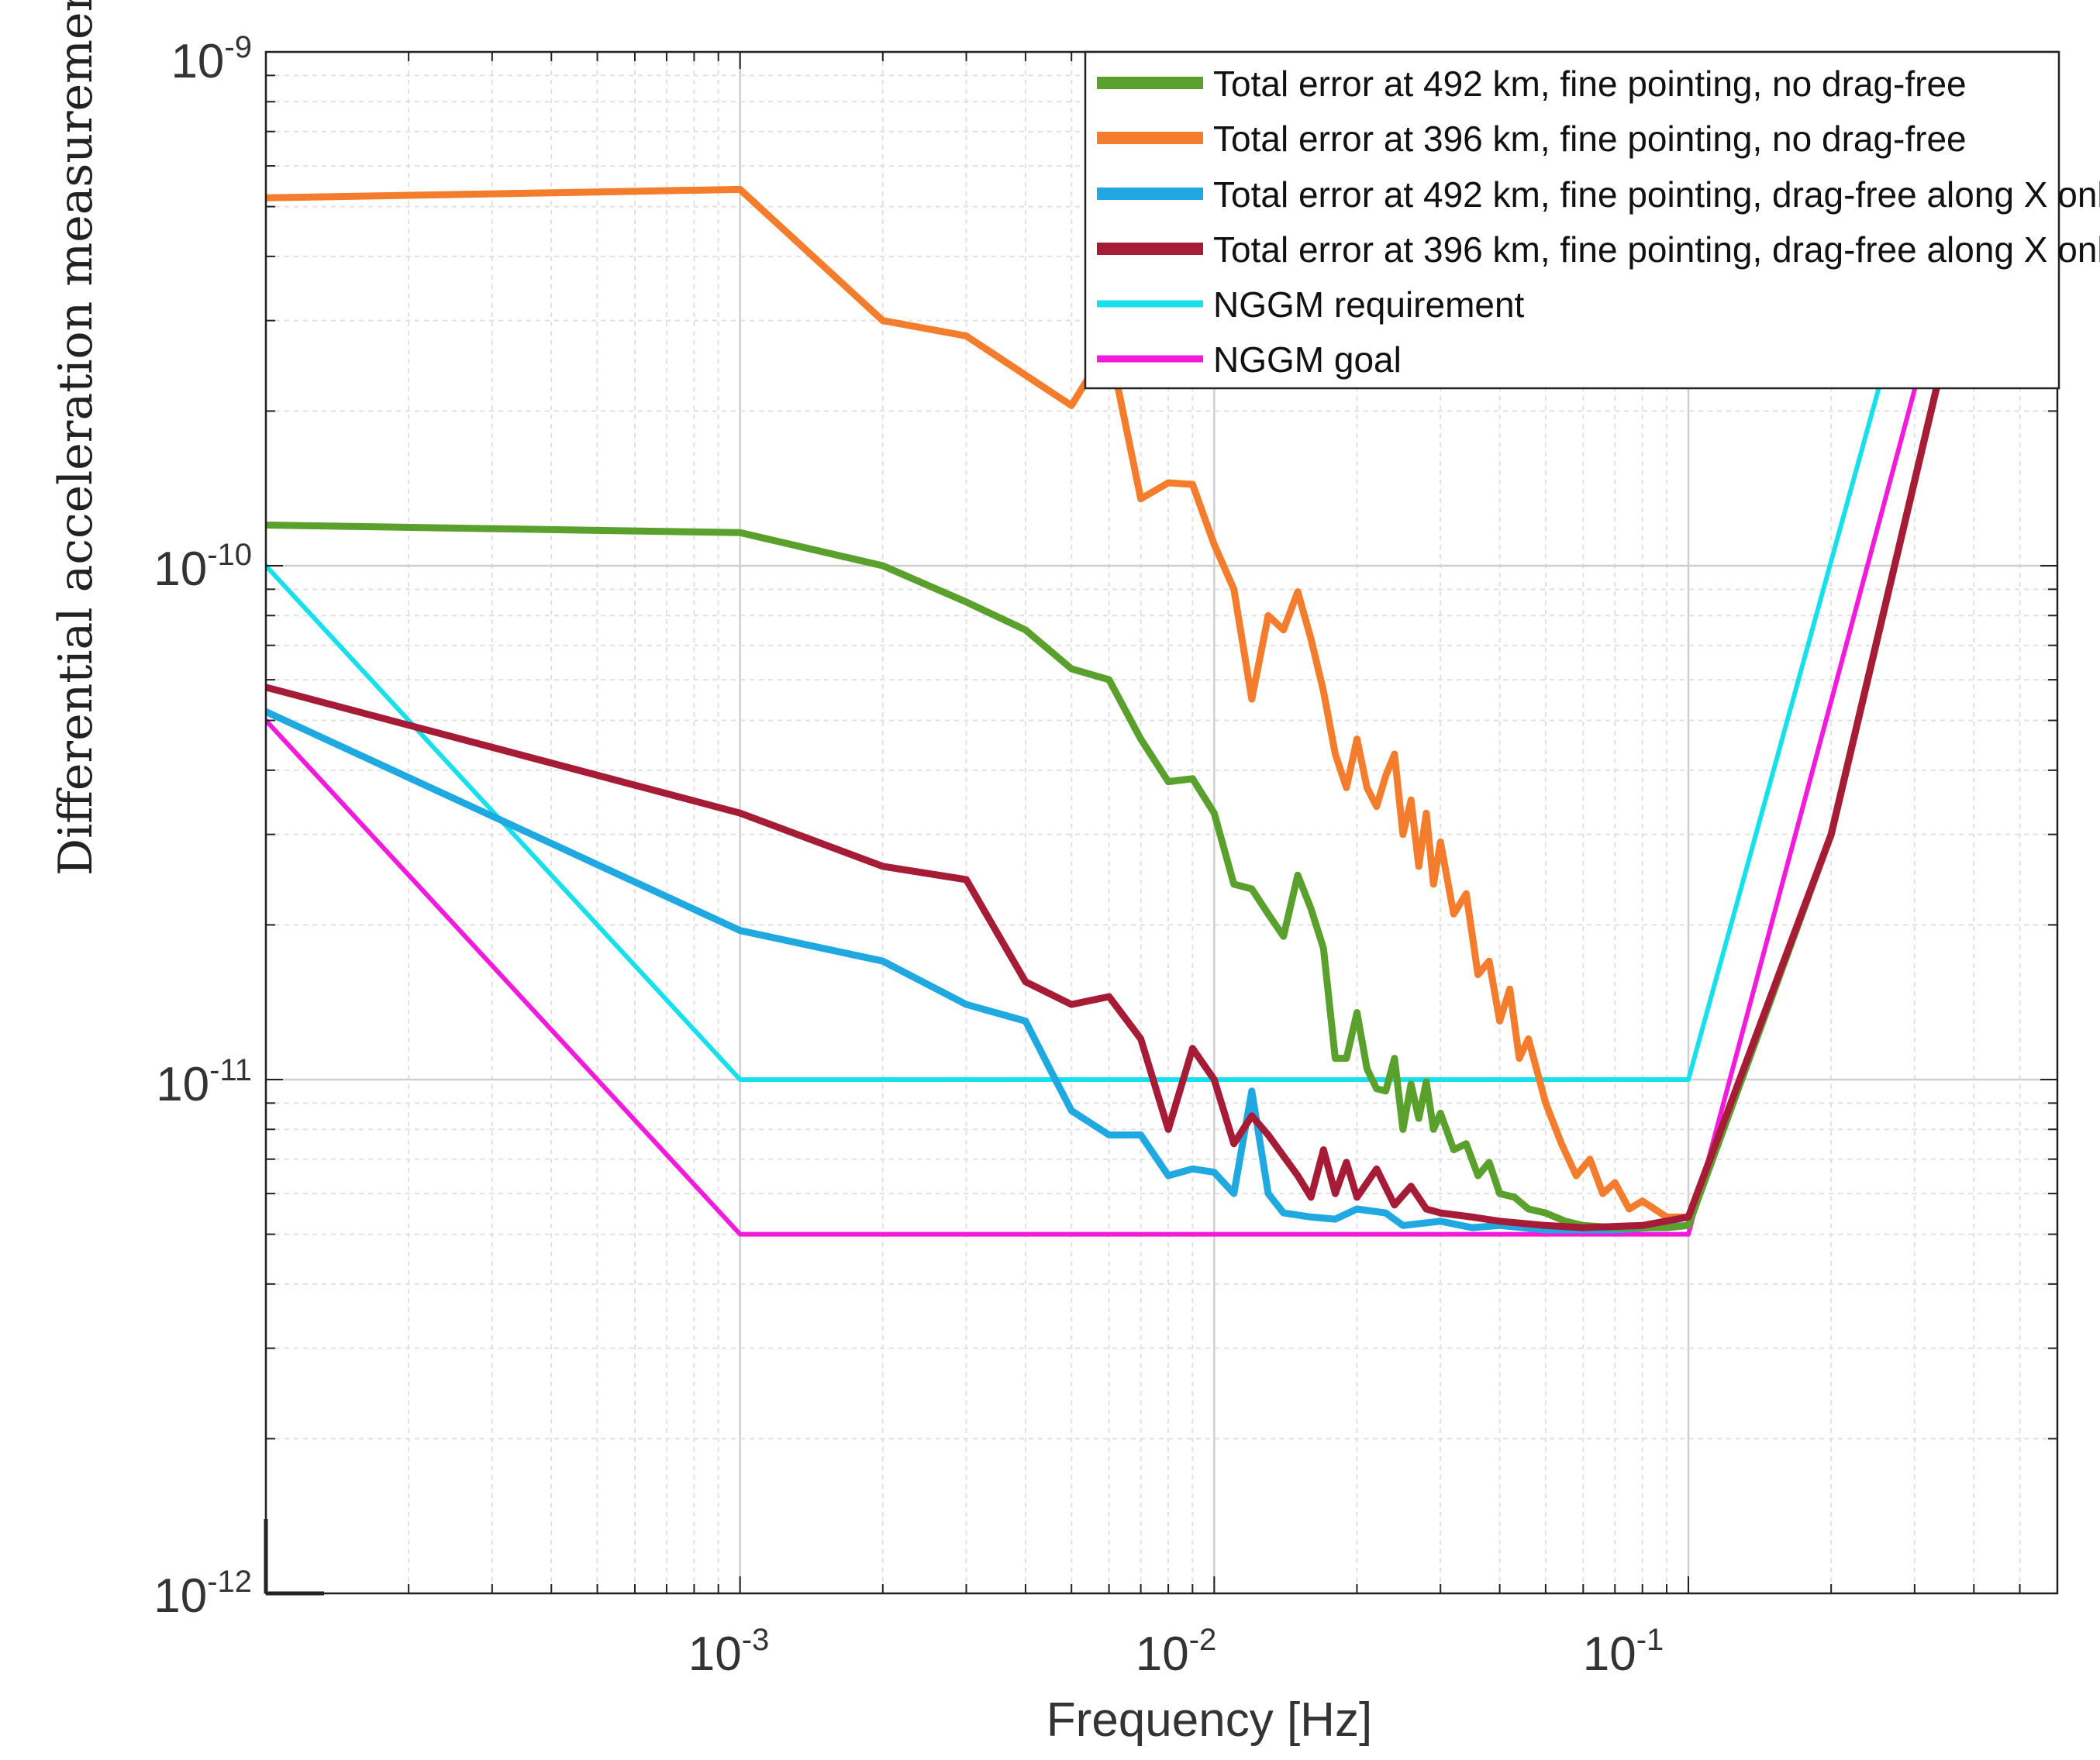 The width and height of the screenshot is (2100, 1760). What do you see at coordinates (211, 59) in the screenshot?
I see `y-tick-label-1e-9: 10-9` at bounding box center [211, 59].